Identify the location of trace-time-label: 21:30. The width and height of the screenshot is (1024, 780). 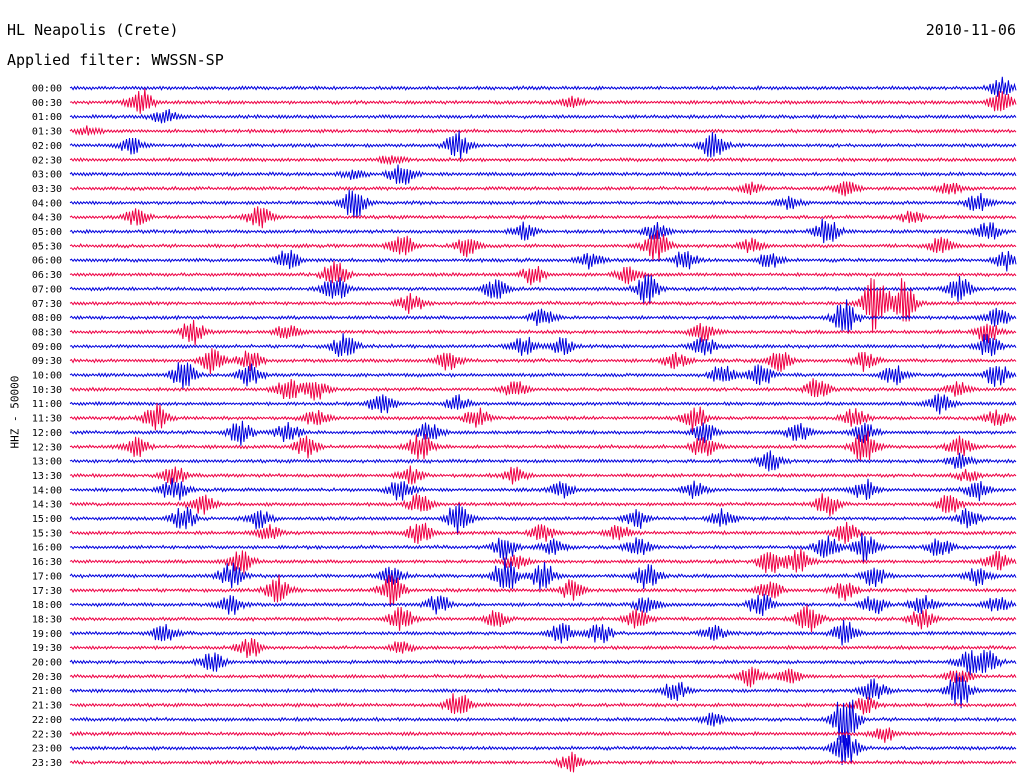
(47, 706).